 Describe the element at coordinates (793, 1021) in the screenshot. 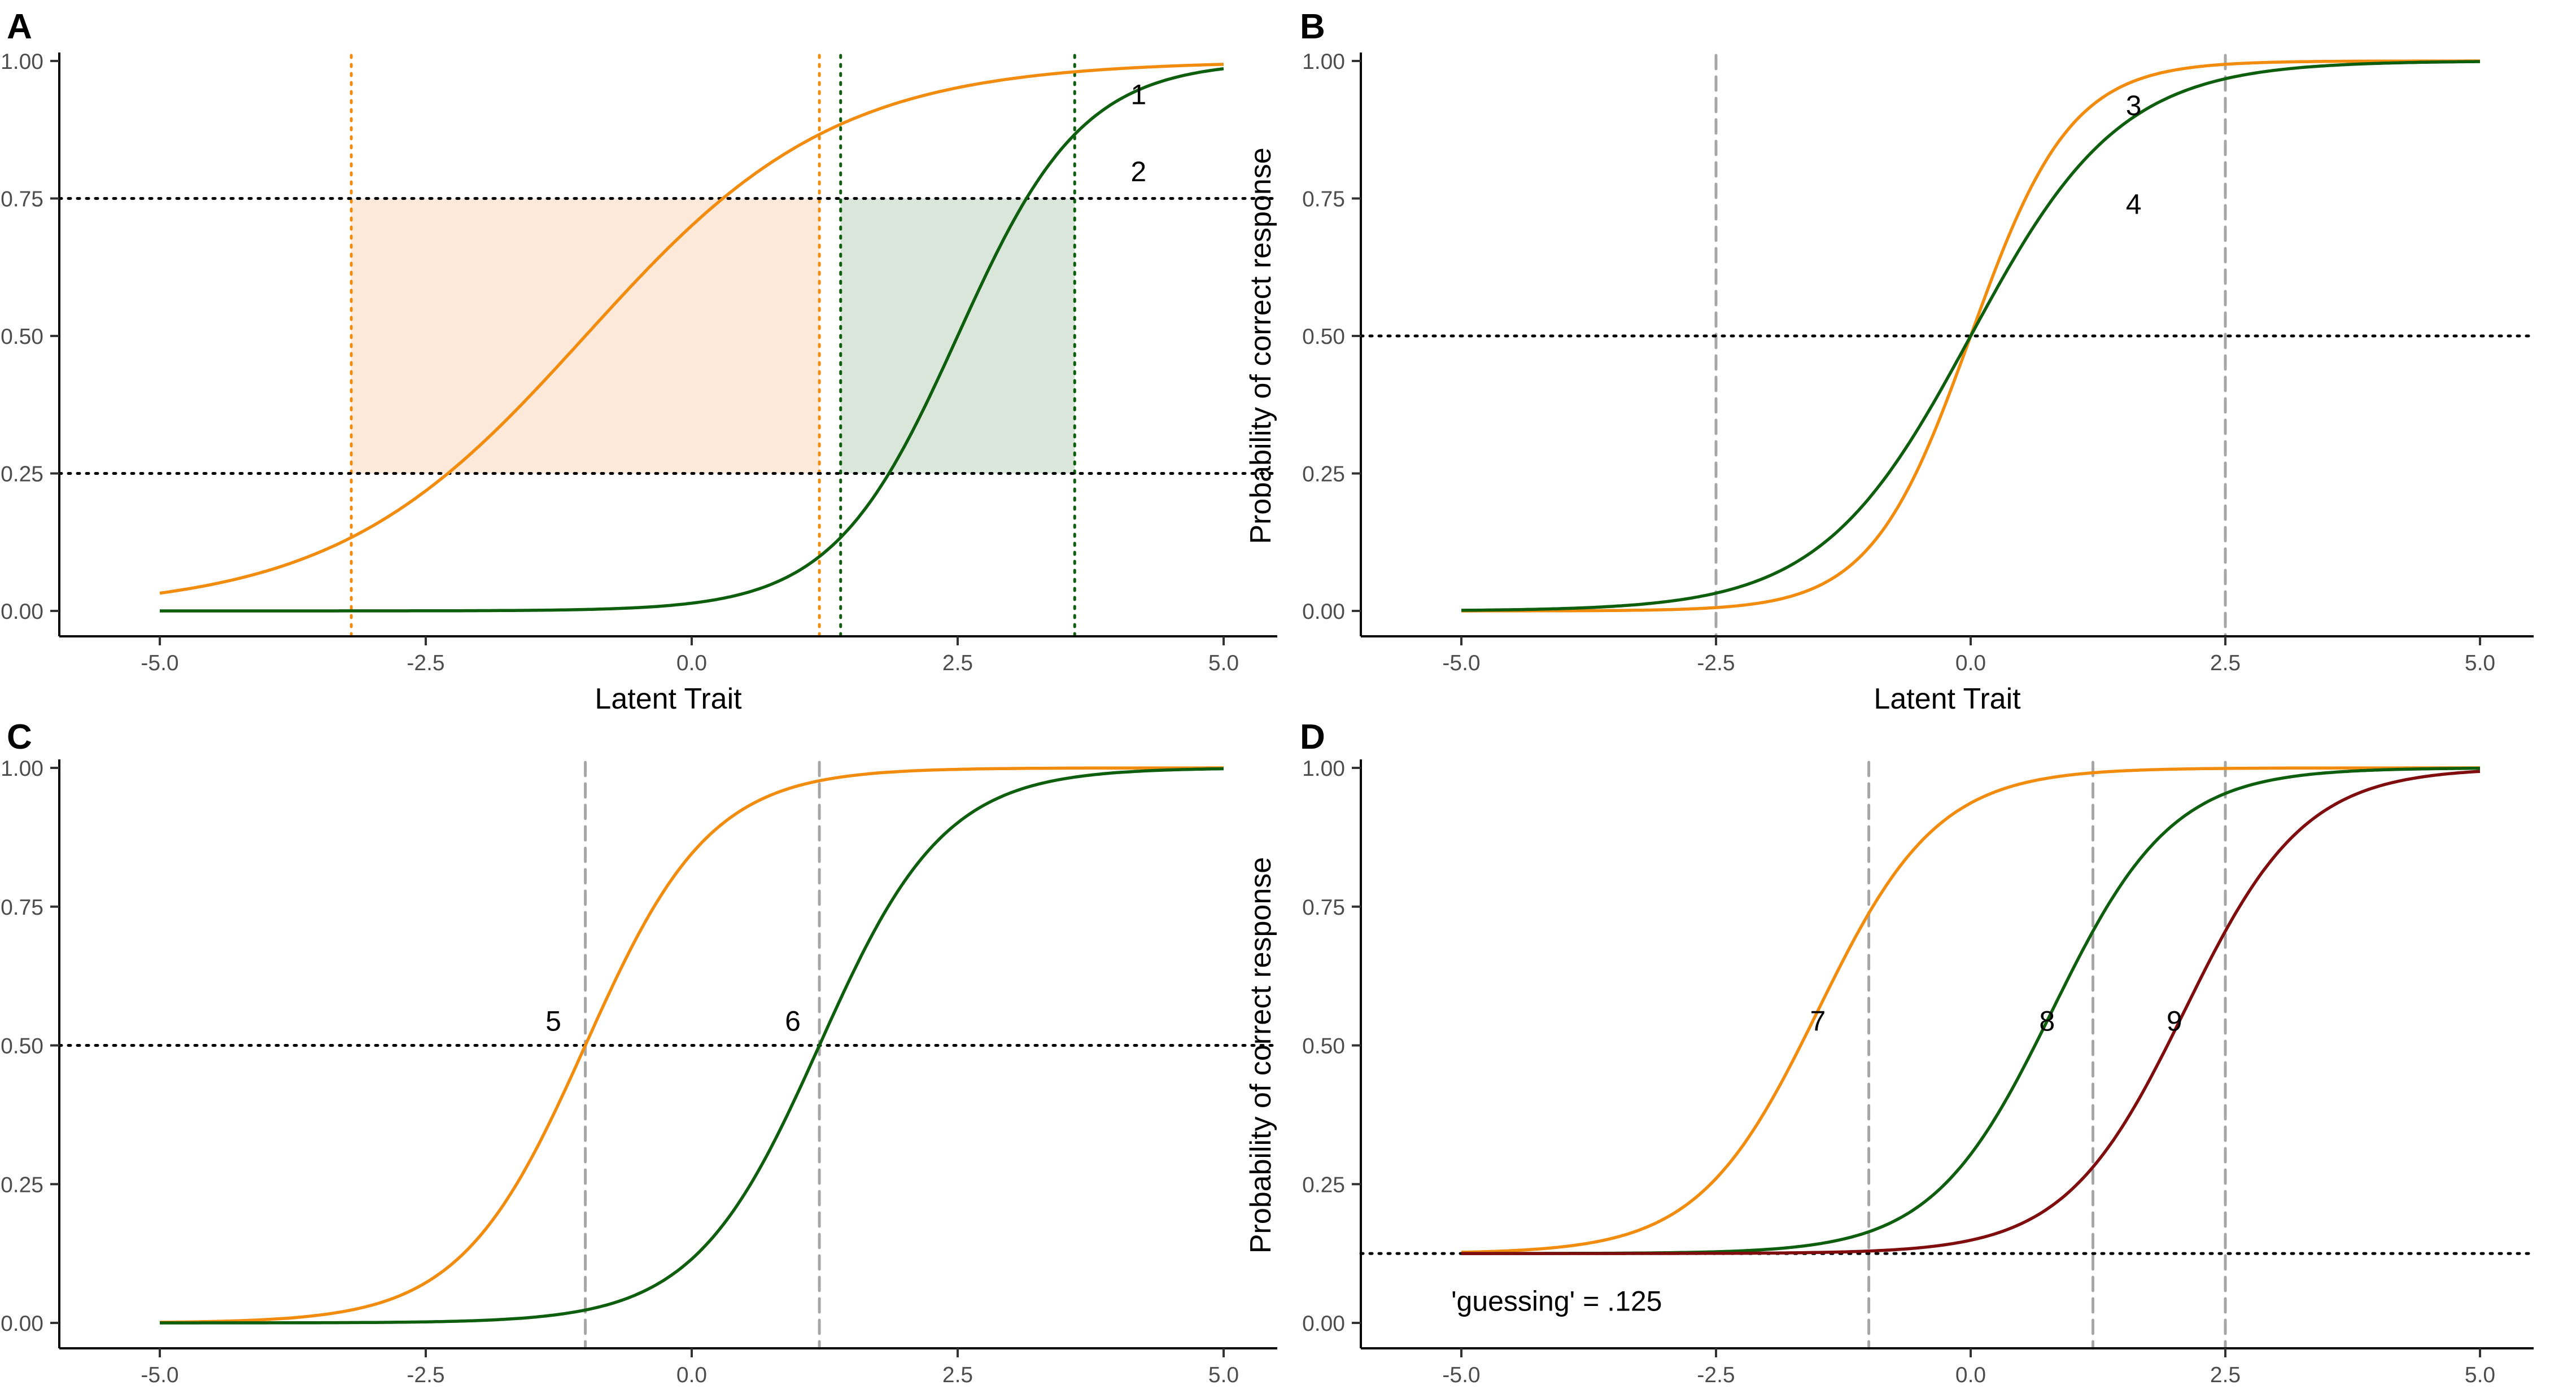

I see `curve-label-6: 6` at that location.